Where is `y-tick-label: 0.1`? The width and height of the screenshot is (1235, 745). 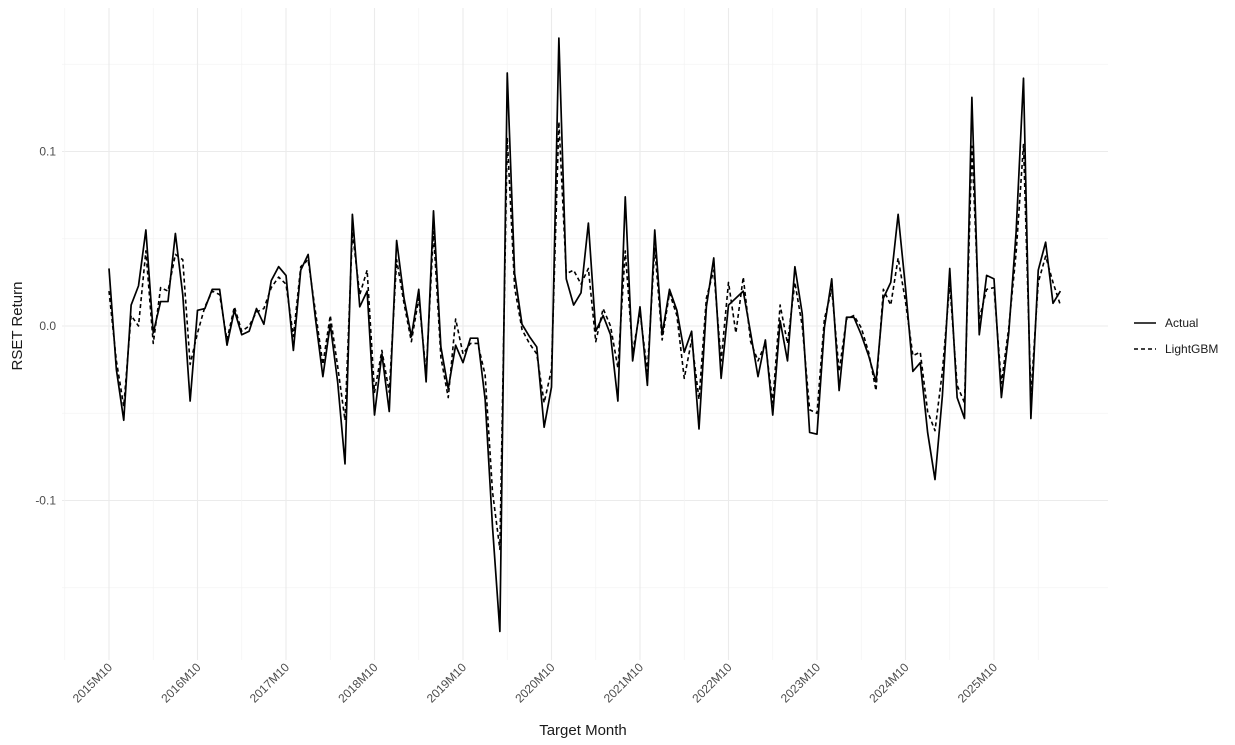 y-tick-label: 0.1 is located at coordinates (47, 152).